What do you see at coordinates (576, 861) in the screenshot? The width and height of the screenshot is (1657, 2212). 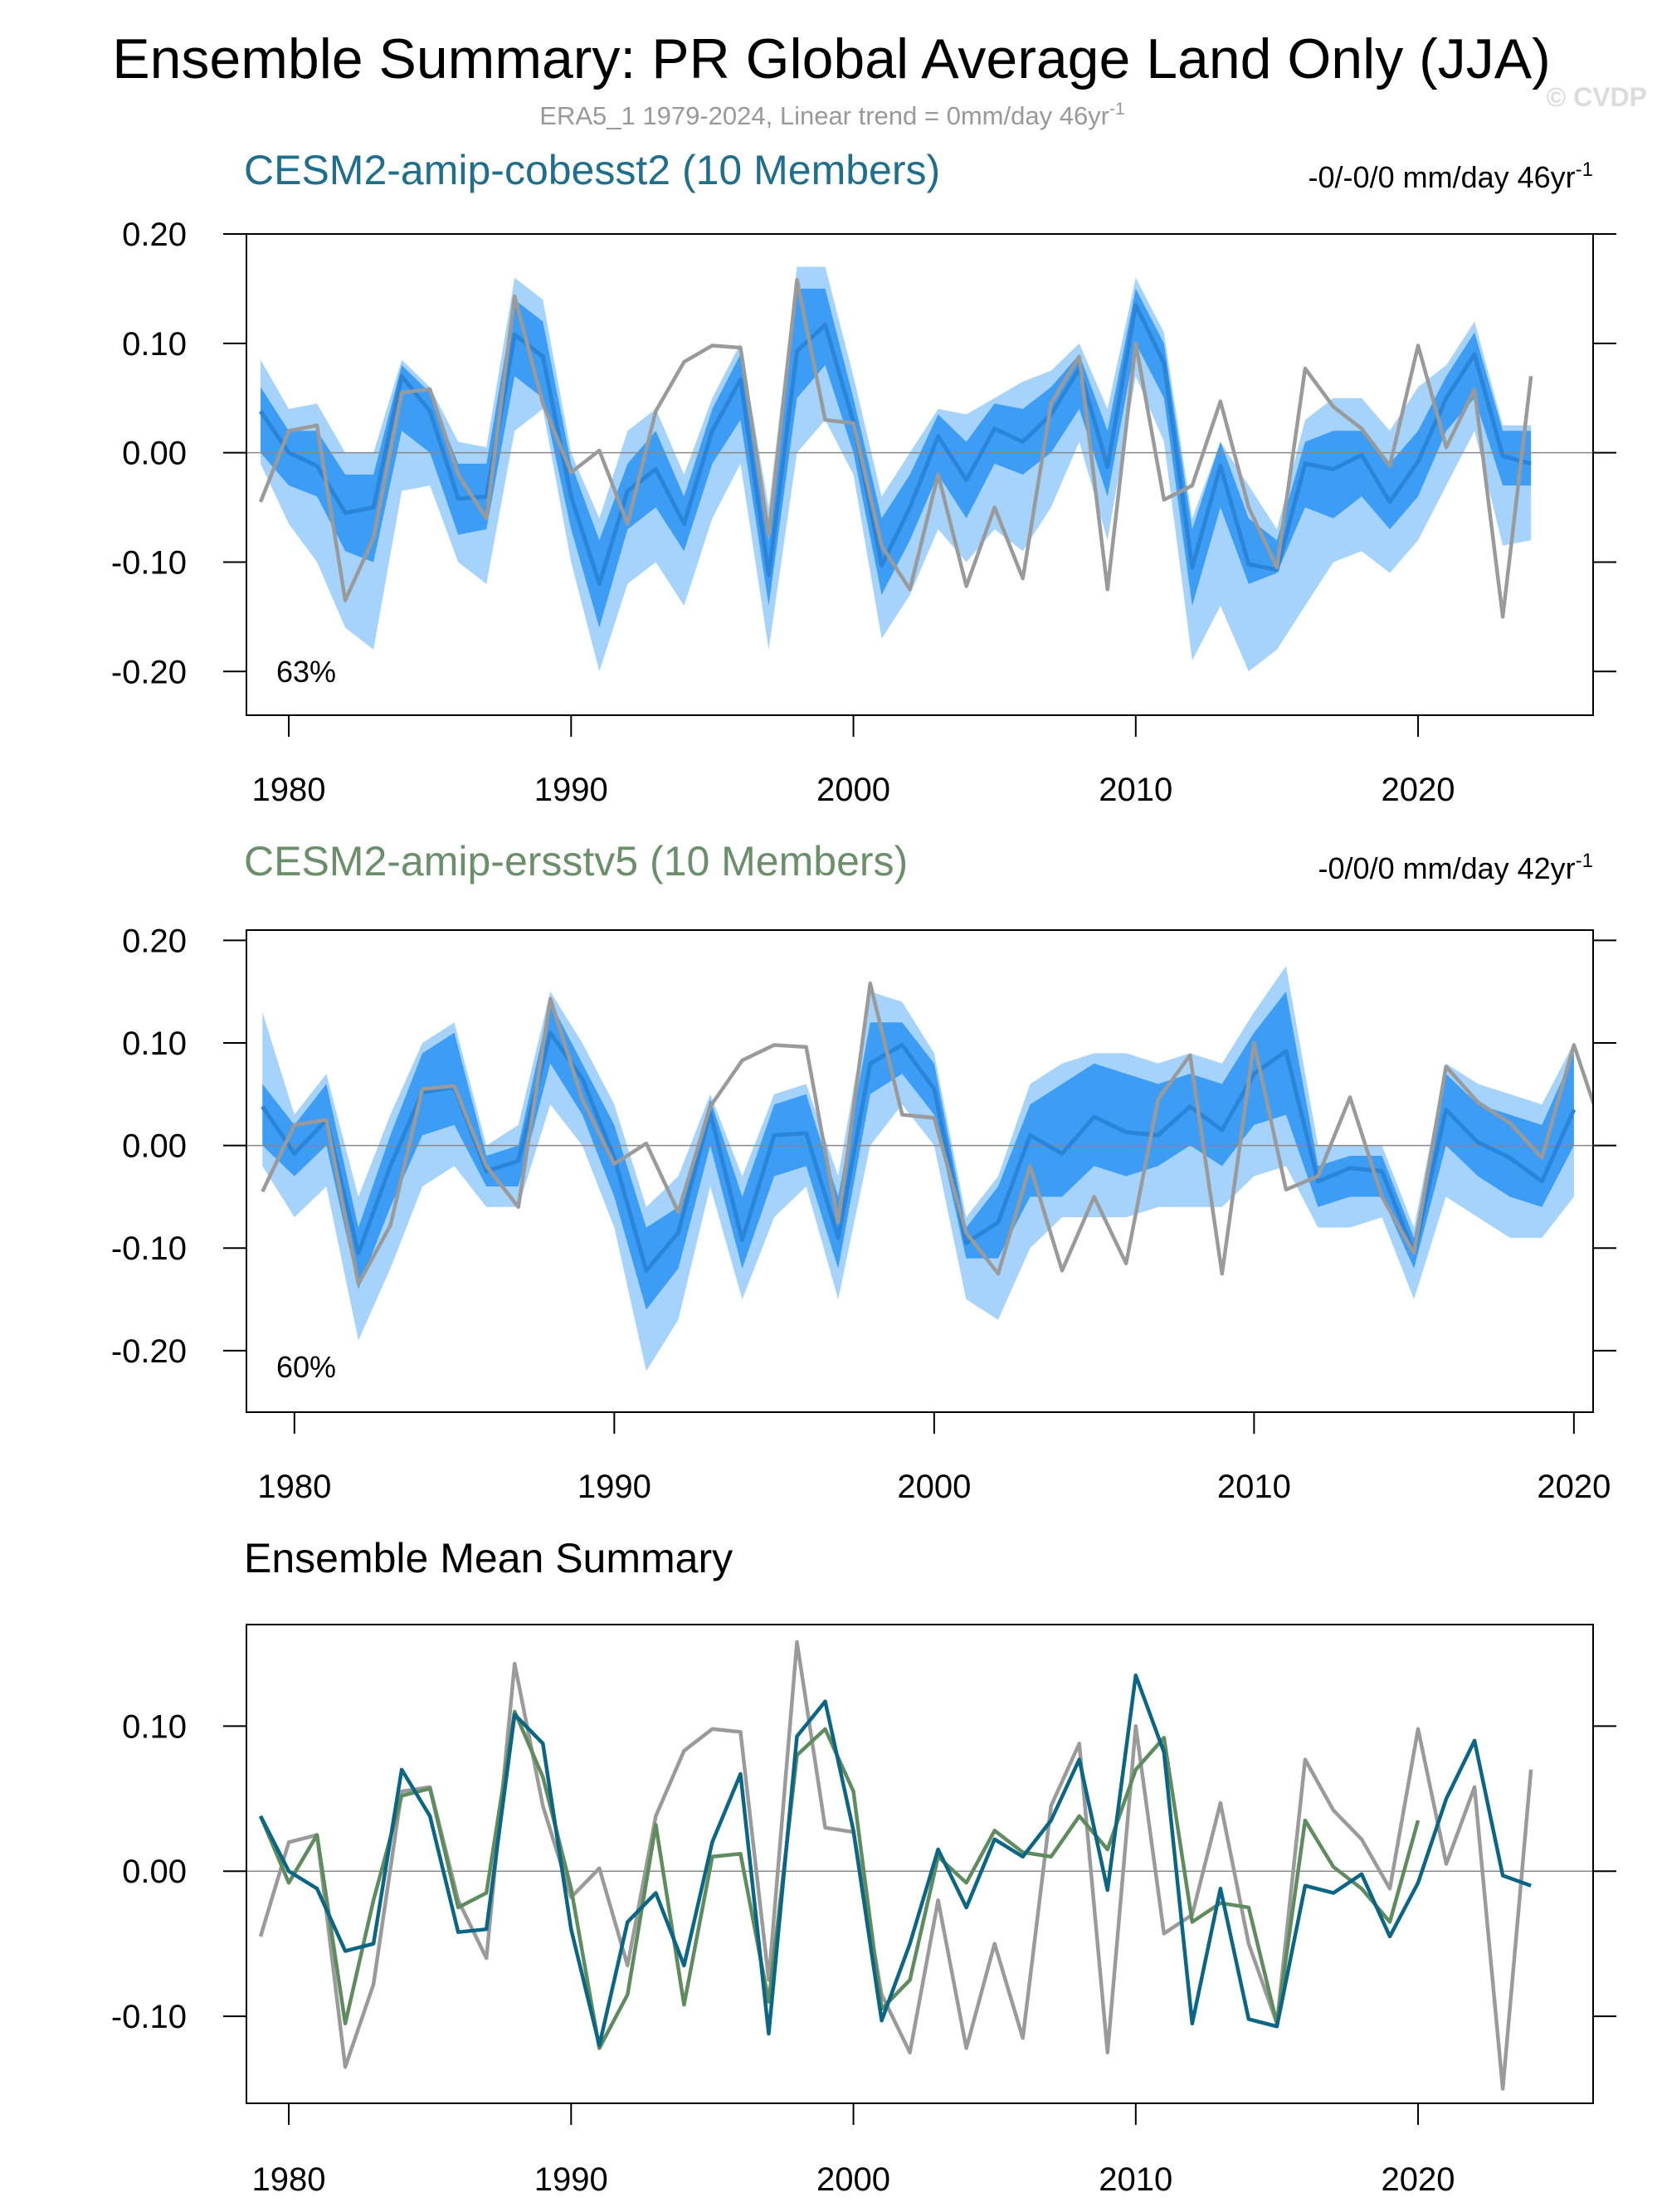 I see `panel-title: CESM2-amip-ersstv5 (10 Members)` at bounding box center [576, 861].